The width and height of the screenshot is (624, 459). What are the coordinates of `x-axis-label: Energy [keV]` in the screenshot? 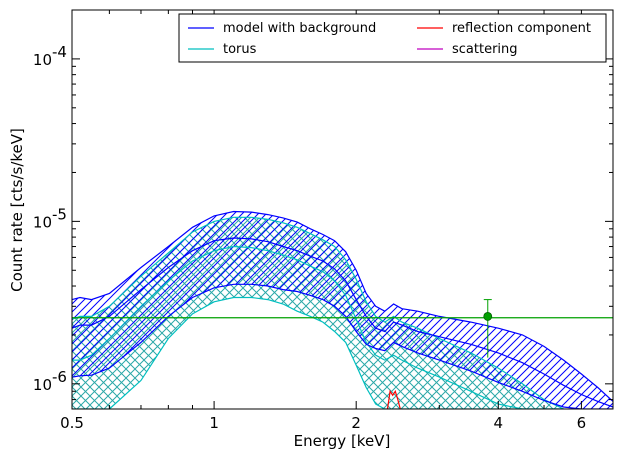 It's located at (342, 441).